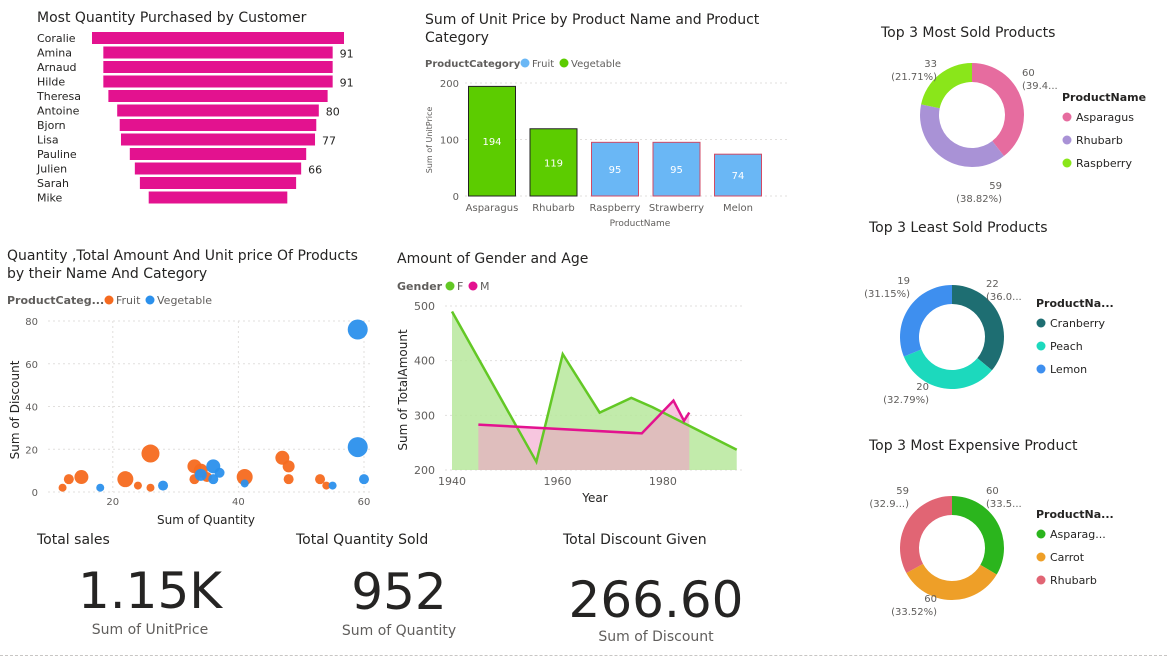 The image size is (1167, 656). Describe the element at coordinates (473, 64) in the screenshot. I see `unitprice-legend-title: ProductCategory` at that location.